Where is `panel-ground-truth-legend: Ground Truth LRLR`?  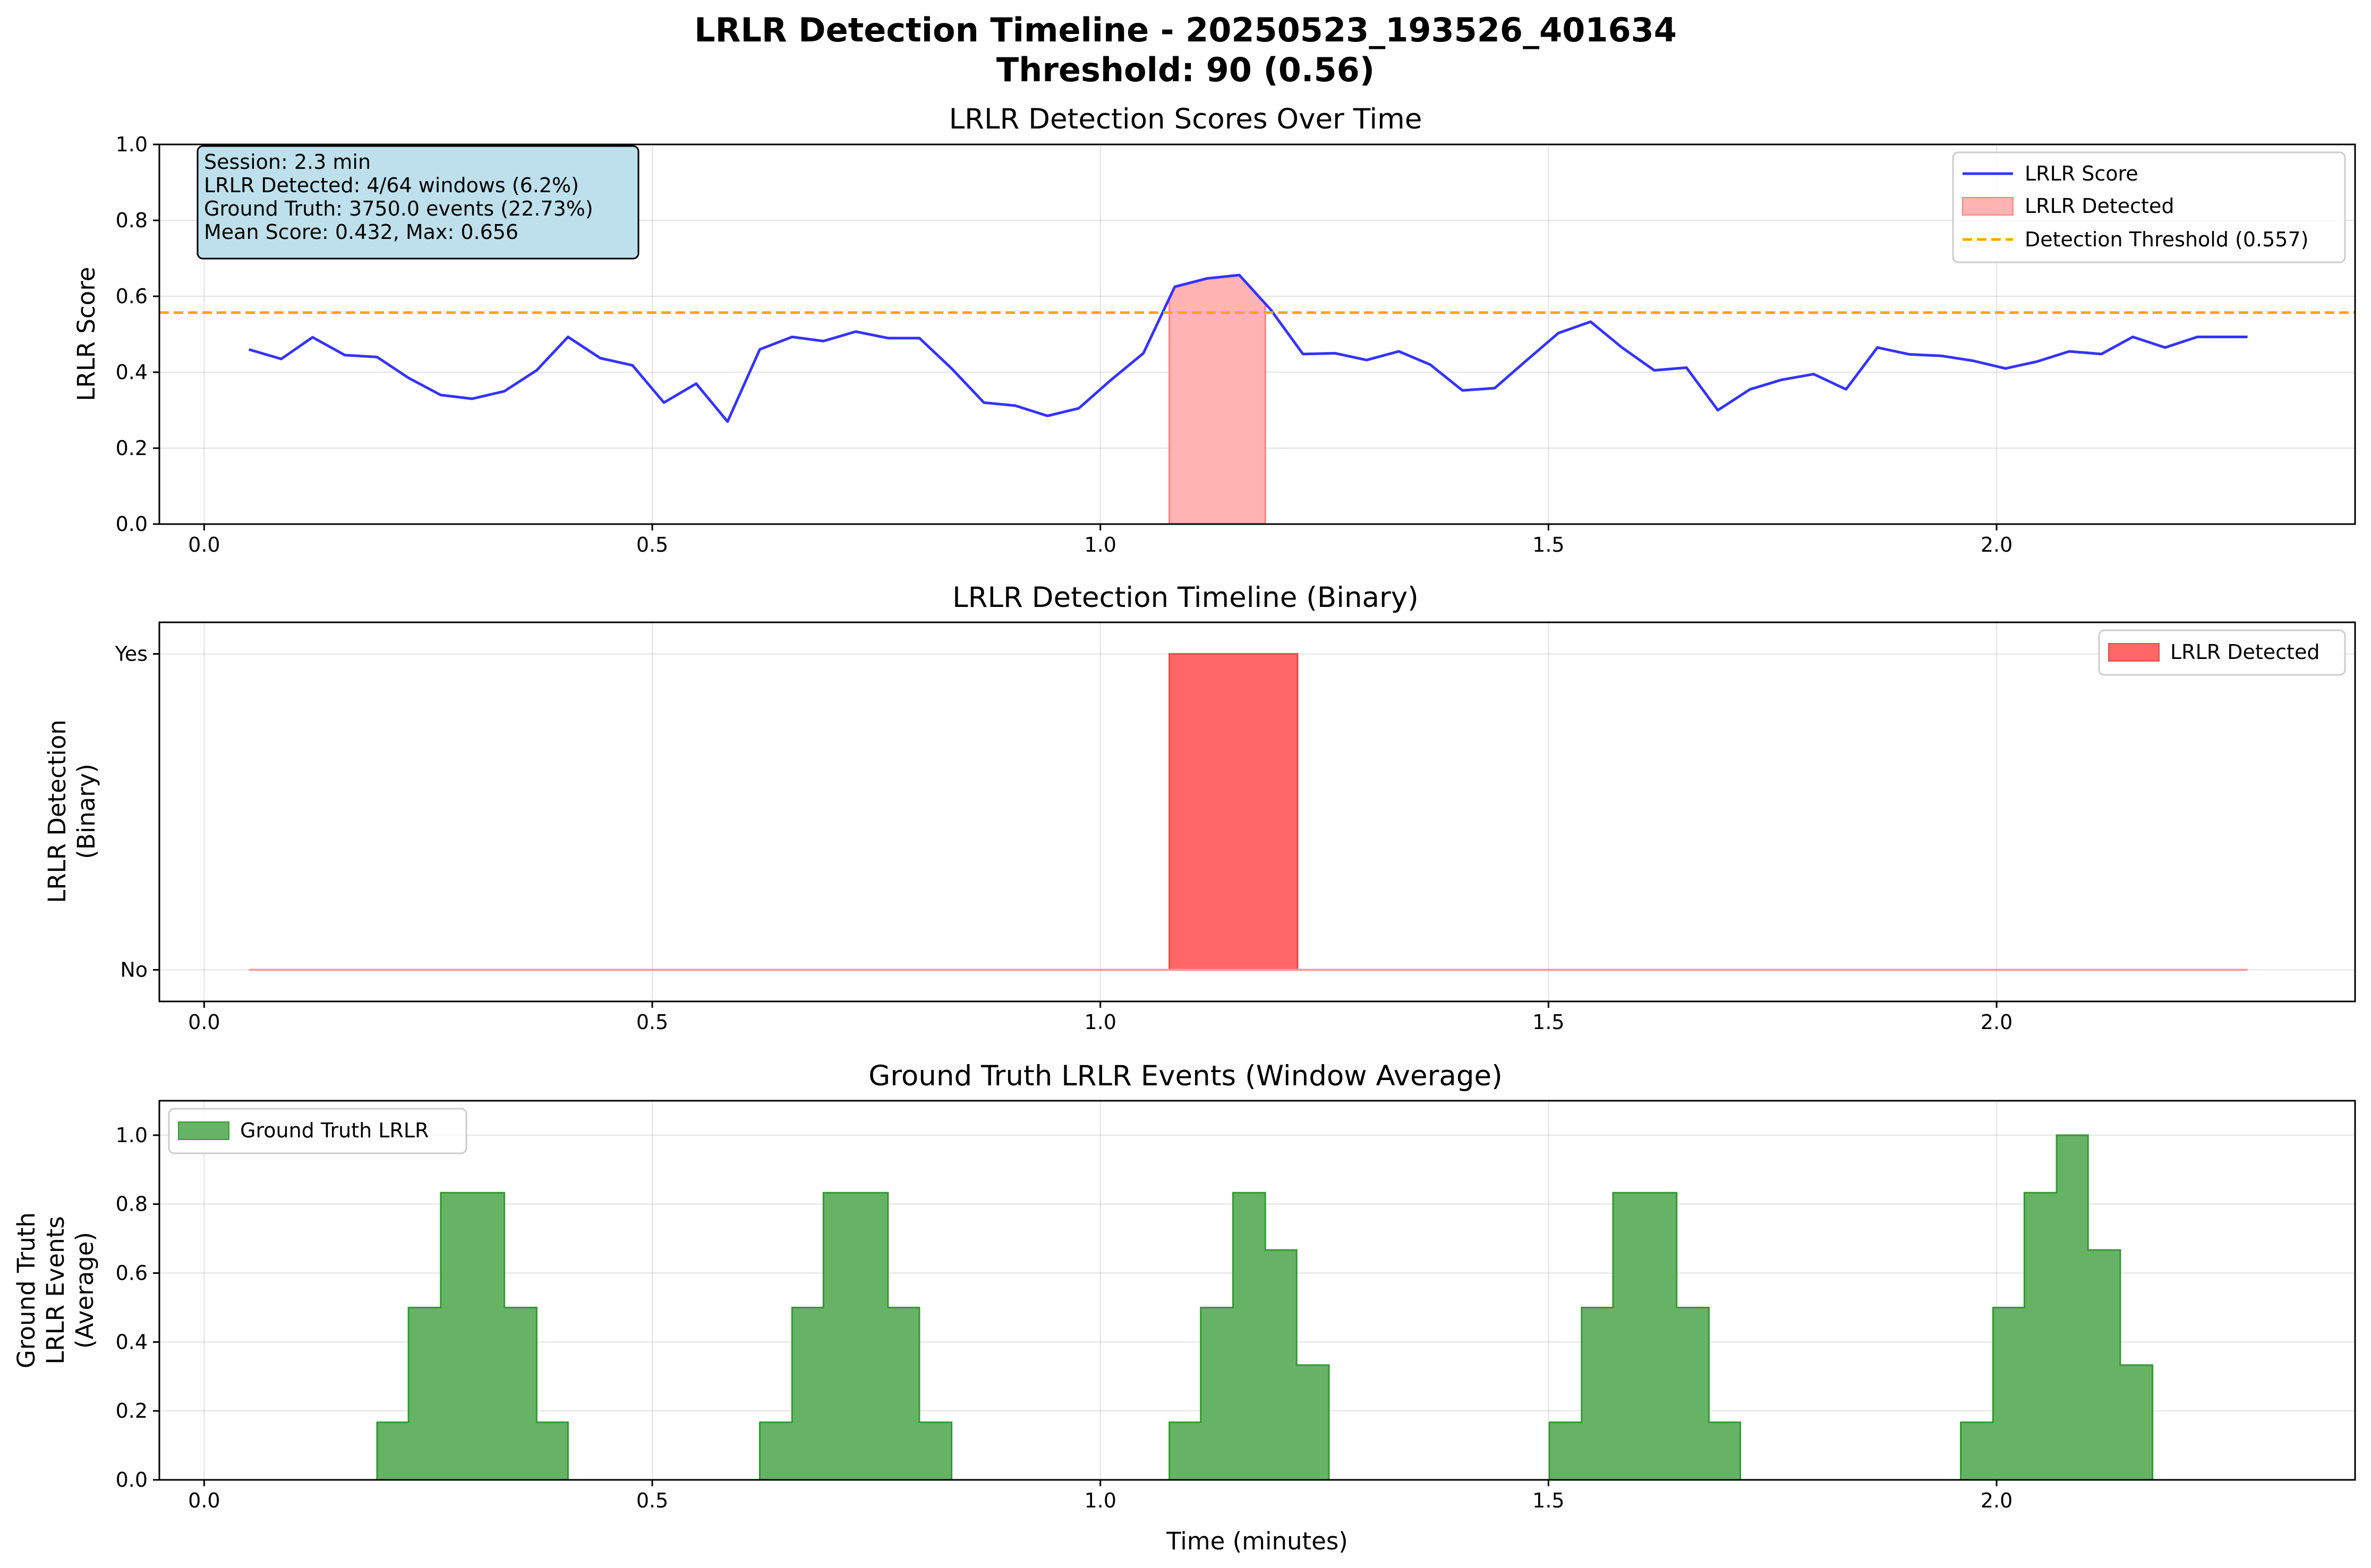
panel-ground-truth-legend: Ground Truth LRLR is located at coordinates (317, 1131).